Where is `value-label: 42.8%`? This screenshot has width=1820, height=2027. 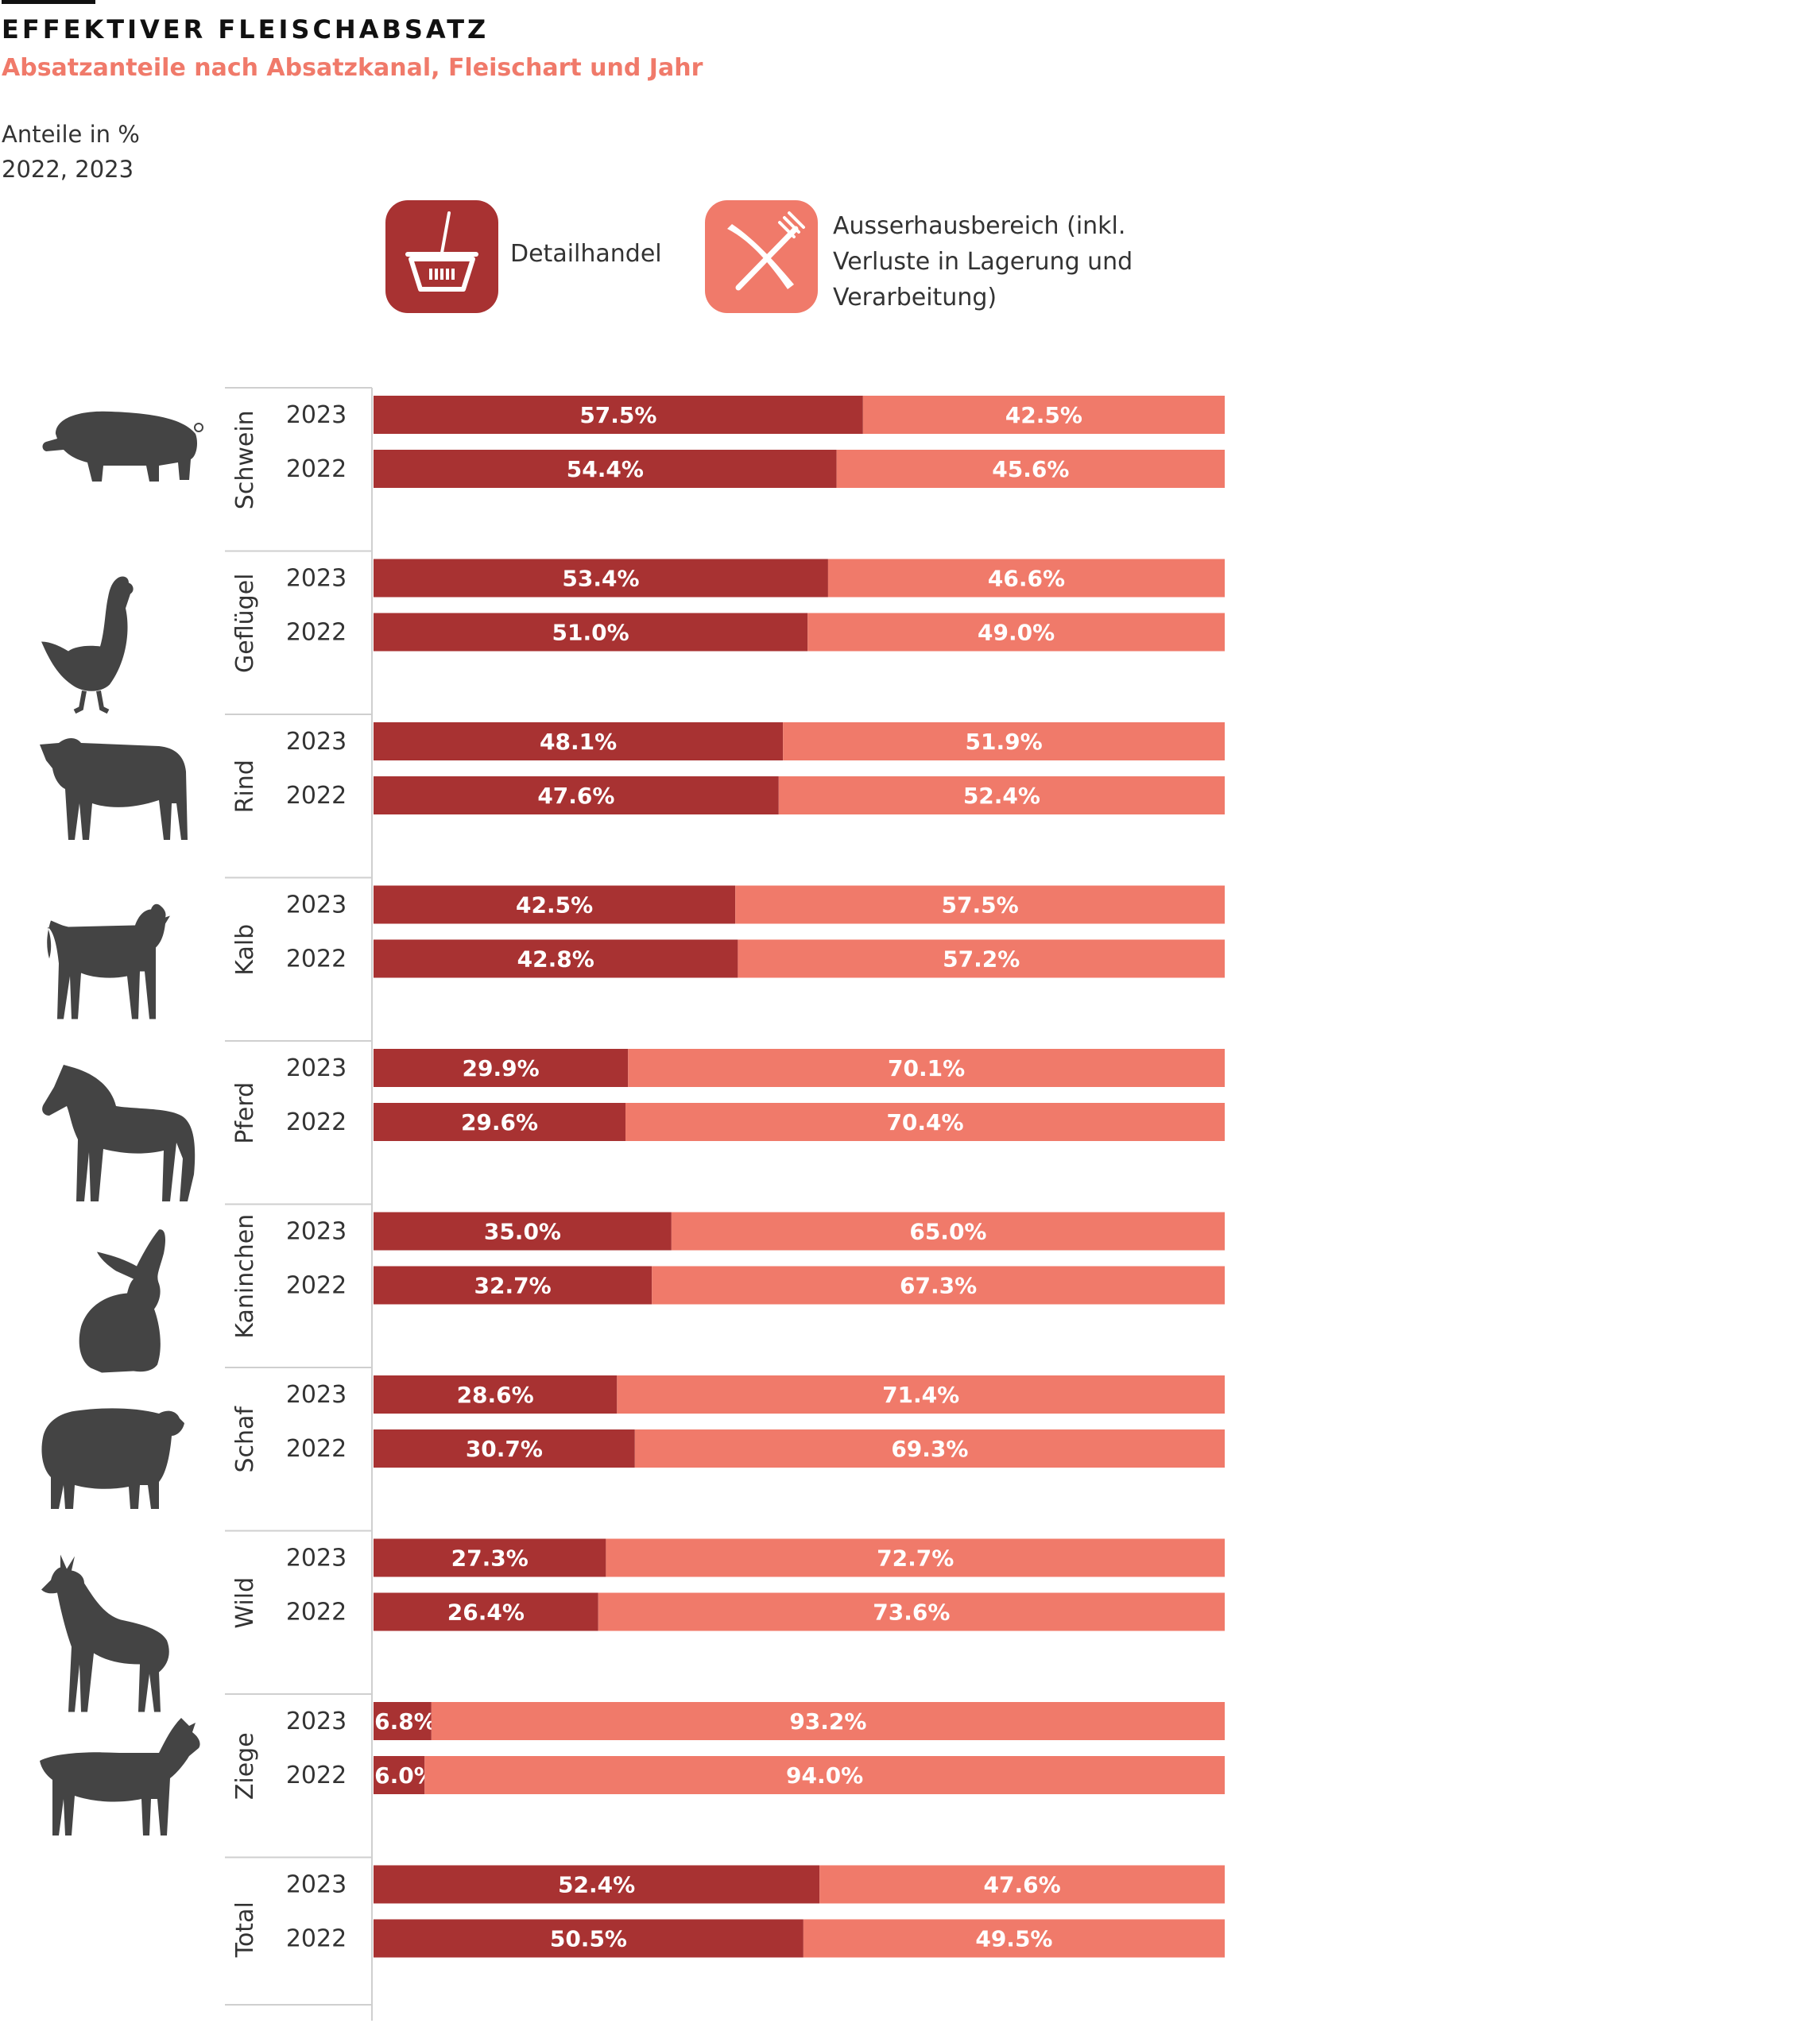 value-label: 42.8% is located at coordinates (555, 959).